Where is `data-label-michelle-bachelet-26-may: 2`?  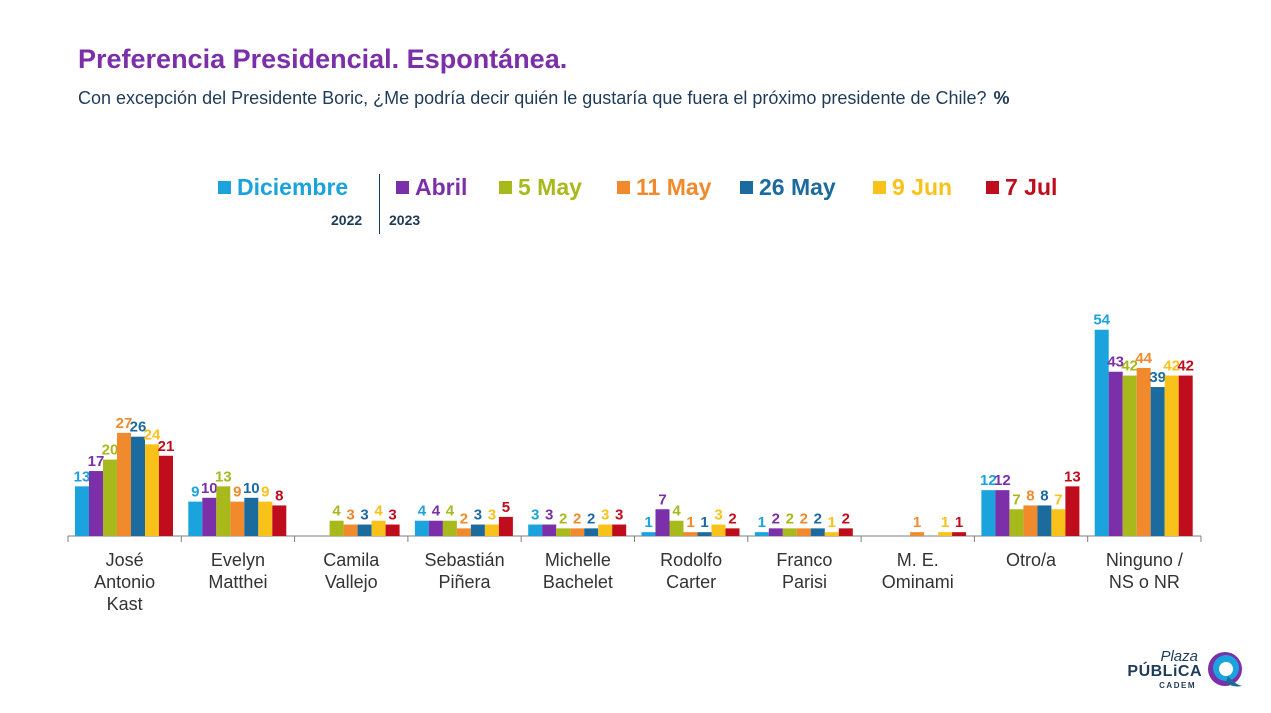 data-label-michelle-bachelet-26-may: 2 is located at coordinates (591, 518).